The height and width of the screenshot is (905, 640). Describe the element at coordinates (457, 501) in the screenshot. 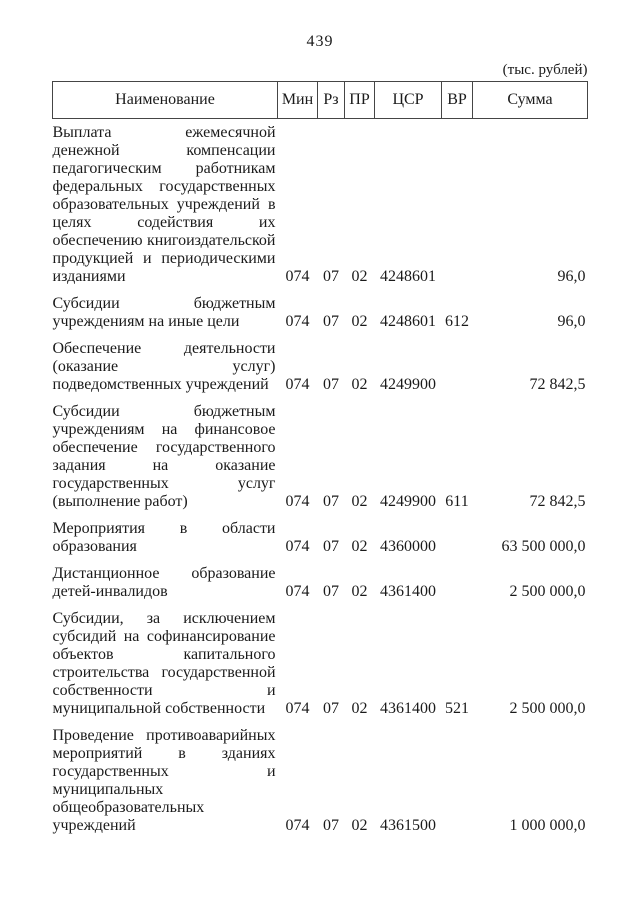

I see `row-vr: 611` at that location.